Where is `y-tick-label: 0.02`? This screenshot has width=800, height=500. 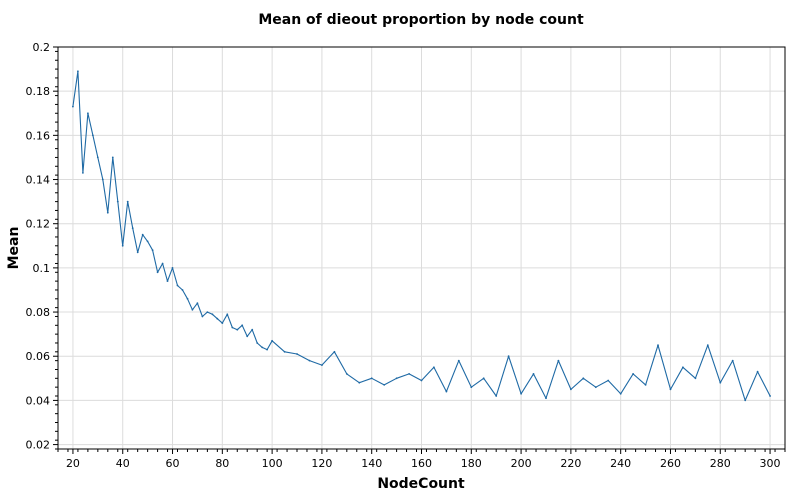 y-tick-label: 0.02 is located at coordinates (38, 445).